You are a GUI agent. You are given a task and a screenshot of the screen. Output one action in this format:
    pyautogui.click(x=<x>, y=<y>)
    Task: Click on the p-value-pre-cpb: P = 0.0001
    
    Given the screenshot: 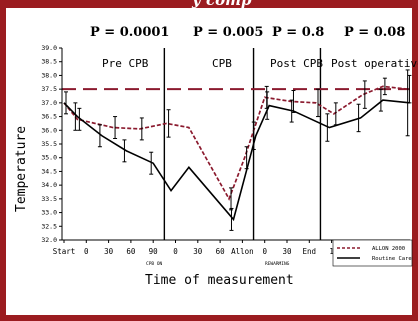 What is the action you would take?
    pyautogui.click(x=129, y=32)
    